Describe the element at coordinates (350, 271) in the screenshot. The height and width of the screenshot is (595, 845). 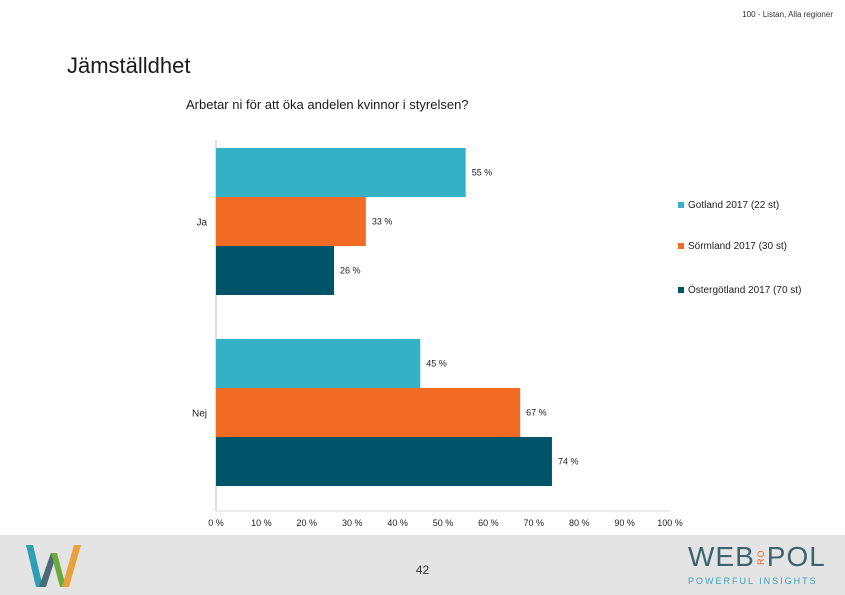
I see `data-label: 26 %` at that location.